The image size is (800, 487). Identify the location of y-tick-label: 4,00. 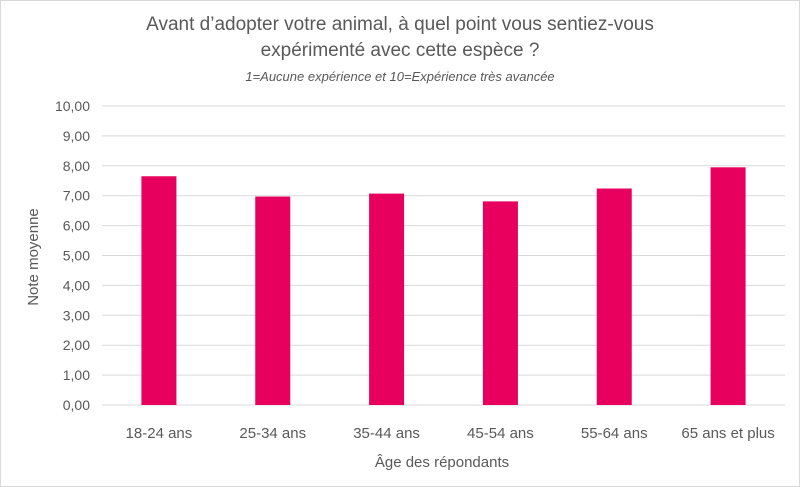
(76, 285).